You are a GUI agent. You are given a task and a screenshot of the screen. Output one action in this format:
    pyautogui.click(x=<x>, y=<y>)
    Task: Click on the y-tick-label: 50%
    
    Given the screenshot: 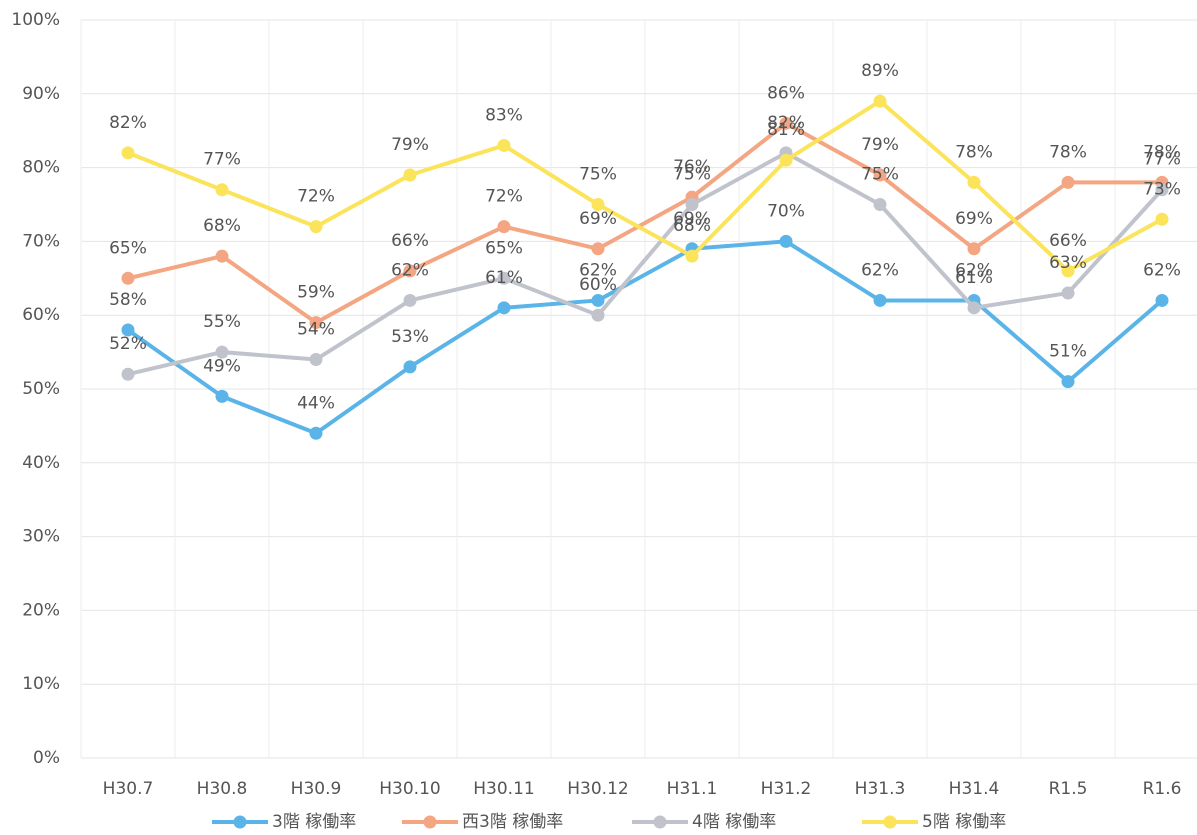 What is the action you would take?
    pyautogui.click(x=41, y=389)
    